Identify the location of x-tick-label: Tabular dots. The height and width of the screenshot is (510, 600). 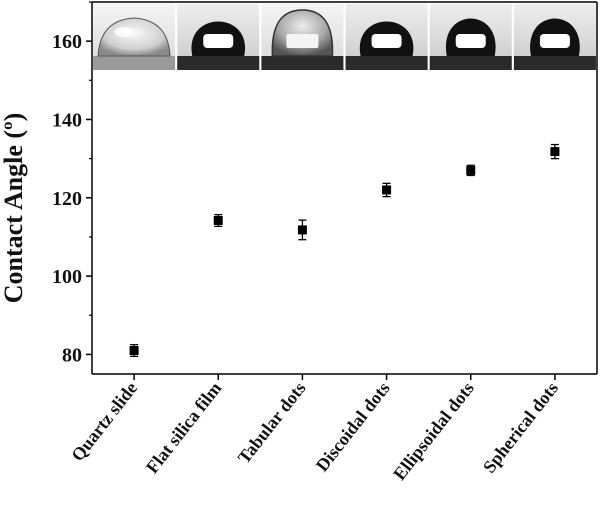
(272, 422).